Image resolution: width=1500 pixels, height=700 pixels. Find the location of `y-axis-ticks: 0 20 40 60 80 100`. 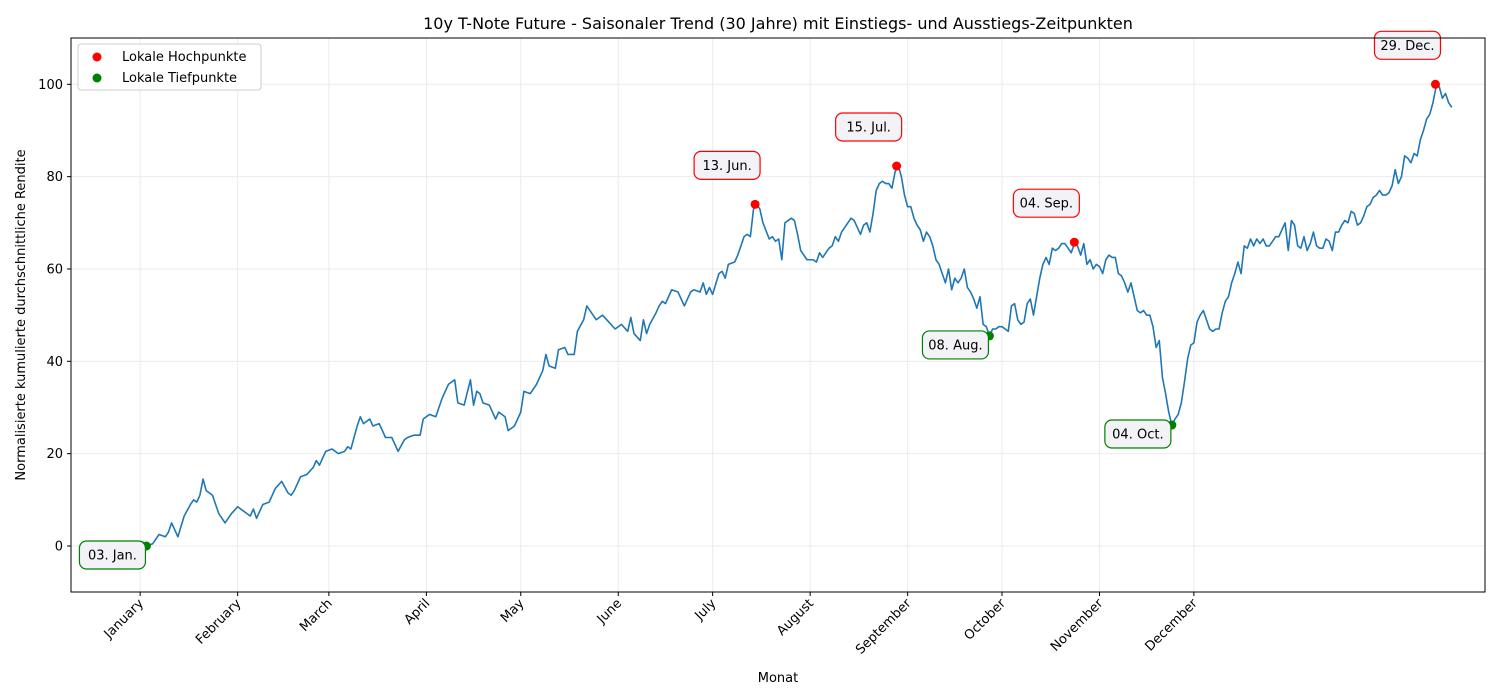

y-axis-ticks: 0 20 40 60 80 100 is located at coordinates (54, 316).